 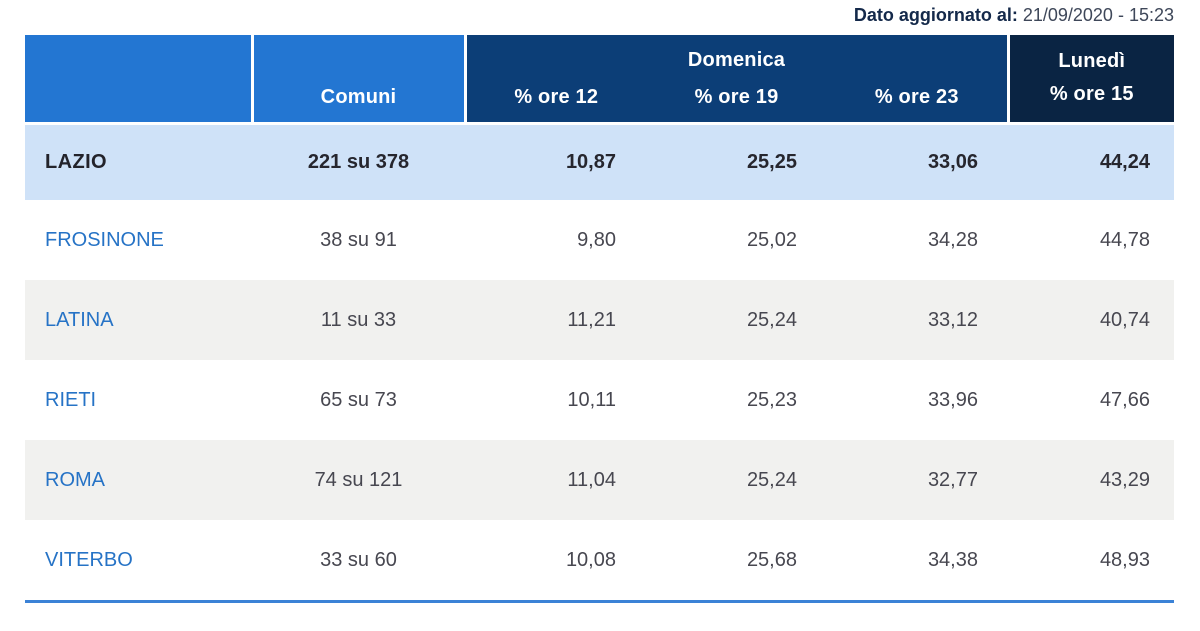 I want to click on header-region-empty, so click(x=138, y=79).